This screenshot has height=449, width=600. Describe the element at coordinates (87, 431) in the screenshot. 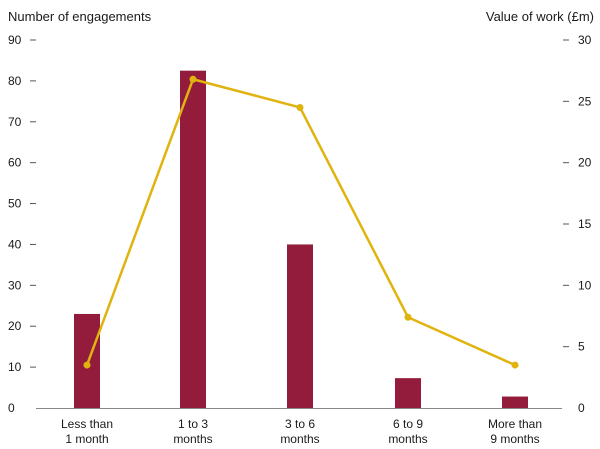

I see `category-label: Less than 1 month` at that location.